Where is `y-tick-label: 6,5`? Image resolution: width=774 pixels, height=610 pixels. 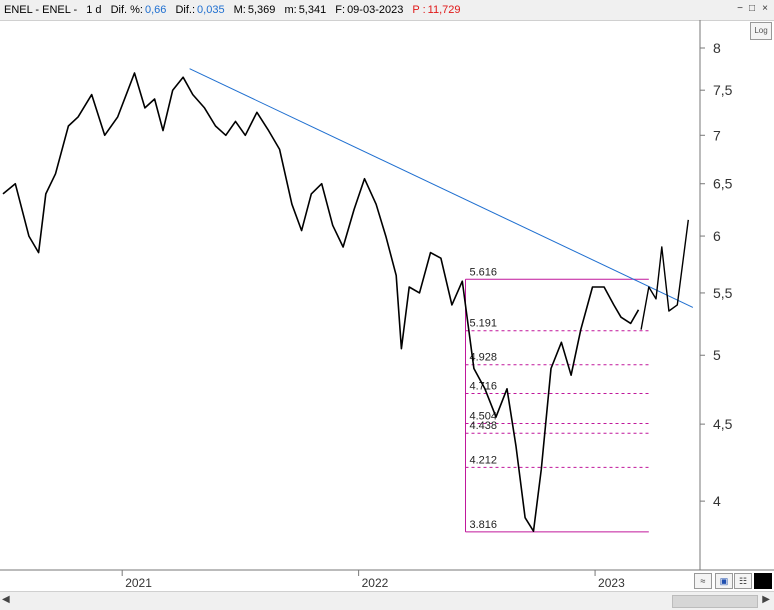 y-tick-label: 6,5 is located at coordinates (723, 184).